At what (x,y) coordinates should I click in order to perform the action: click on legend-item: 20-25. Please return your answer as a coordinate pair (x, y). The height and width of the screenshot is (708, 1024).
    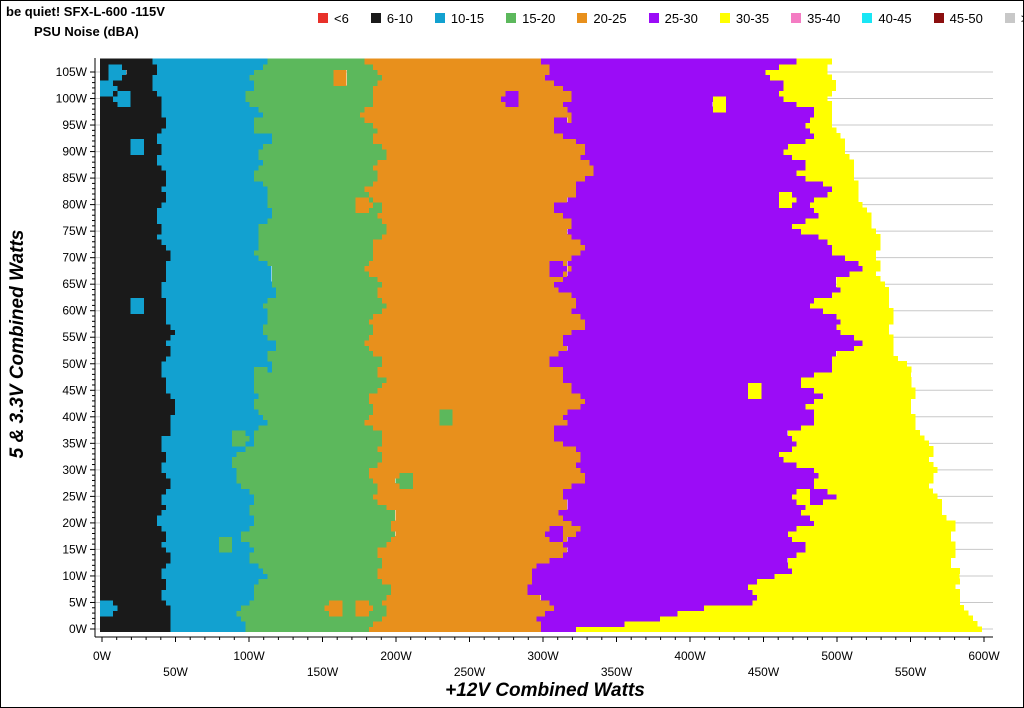
    Looking at the image, I should click on (602, 18).